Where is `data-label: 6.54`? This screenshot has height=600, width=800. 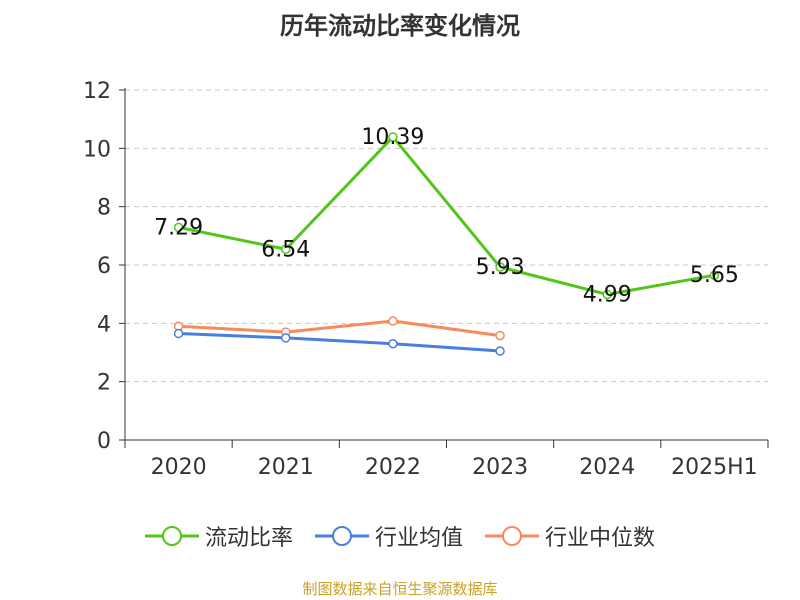
data-label: 6.54 is located at coordinates (285, 249).